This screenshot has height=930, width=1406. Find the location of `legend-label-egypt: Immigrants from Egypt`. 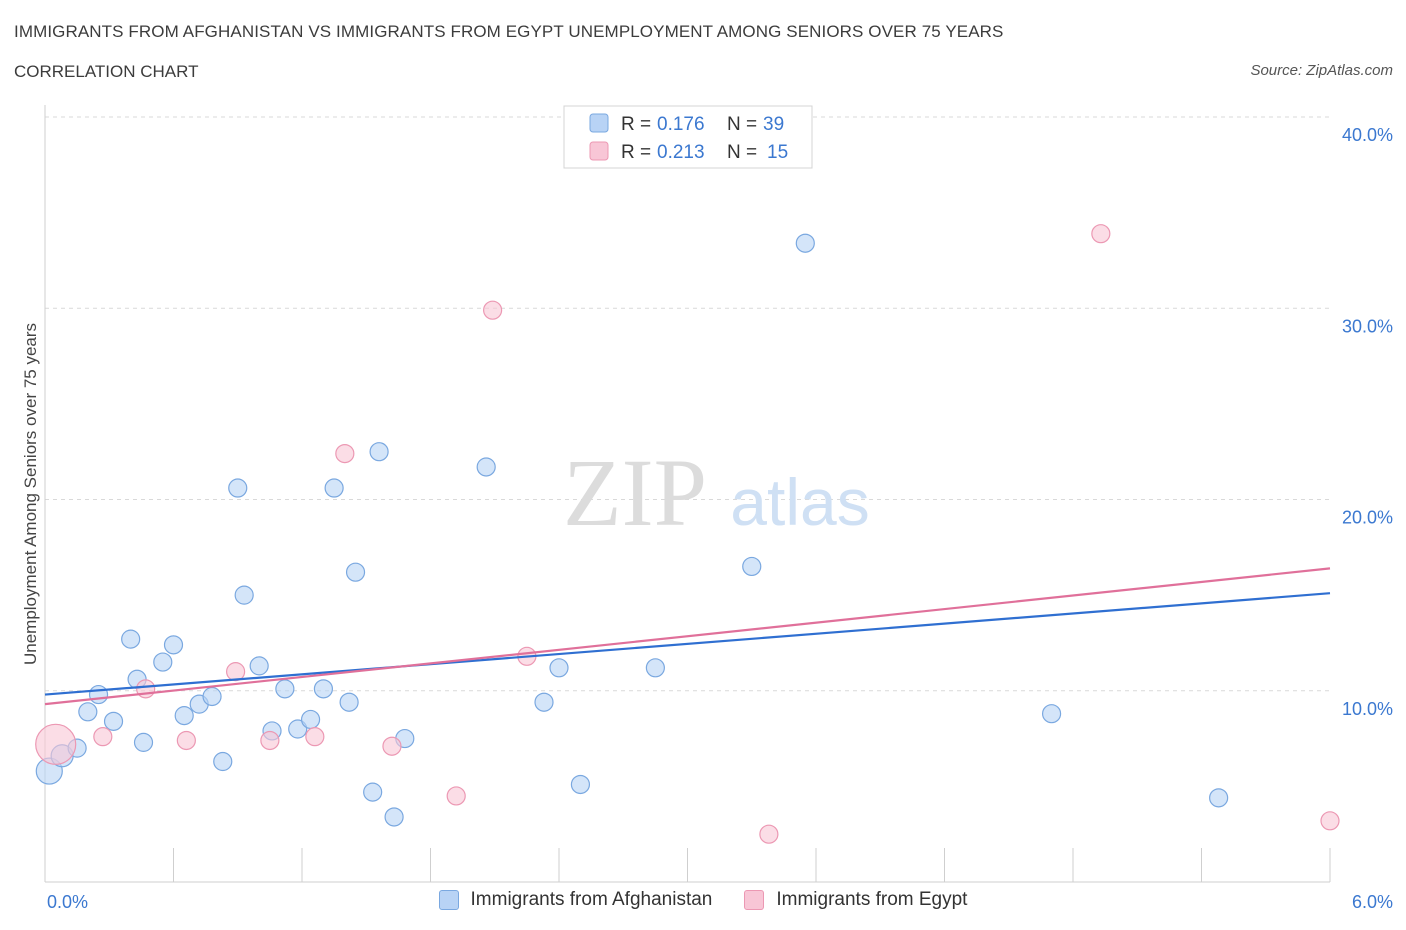

legend-label-egypt: Immigrants from Egypt is located at coordinates (872, 899).